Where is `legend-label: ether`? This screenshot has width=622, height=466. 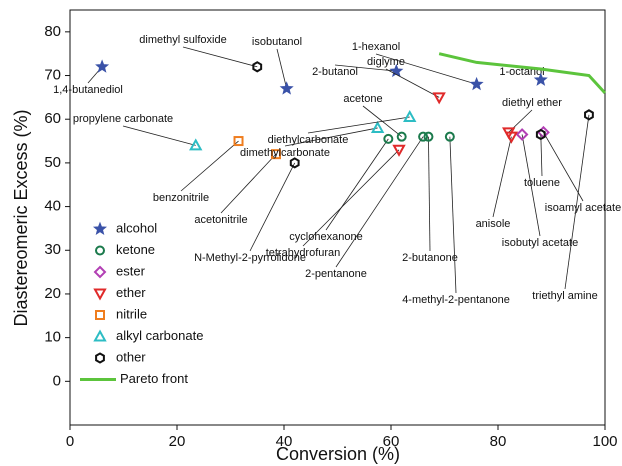
legend-label: ether is located at coordinates (131, 292).